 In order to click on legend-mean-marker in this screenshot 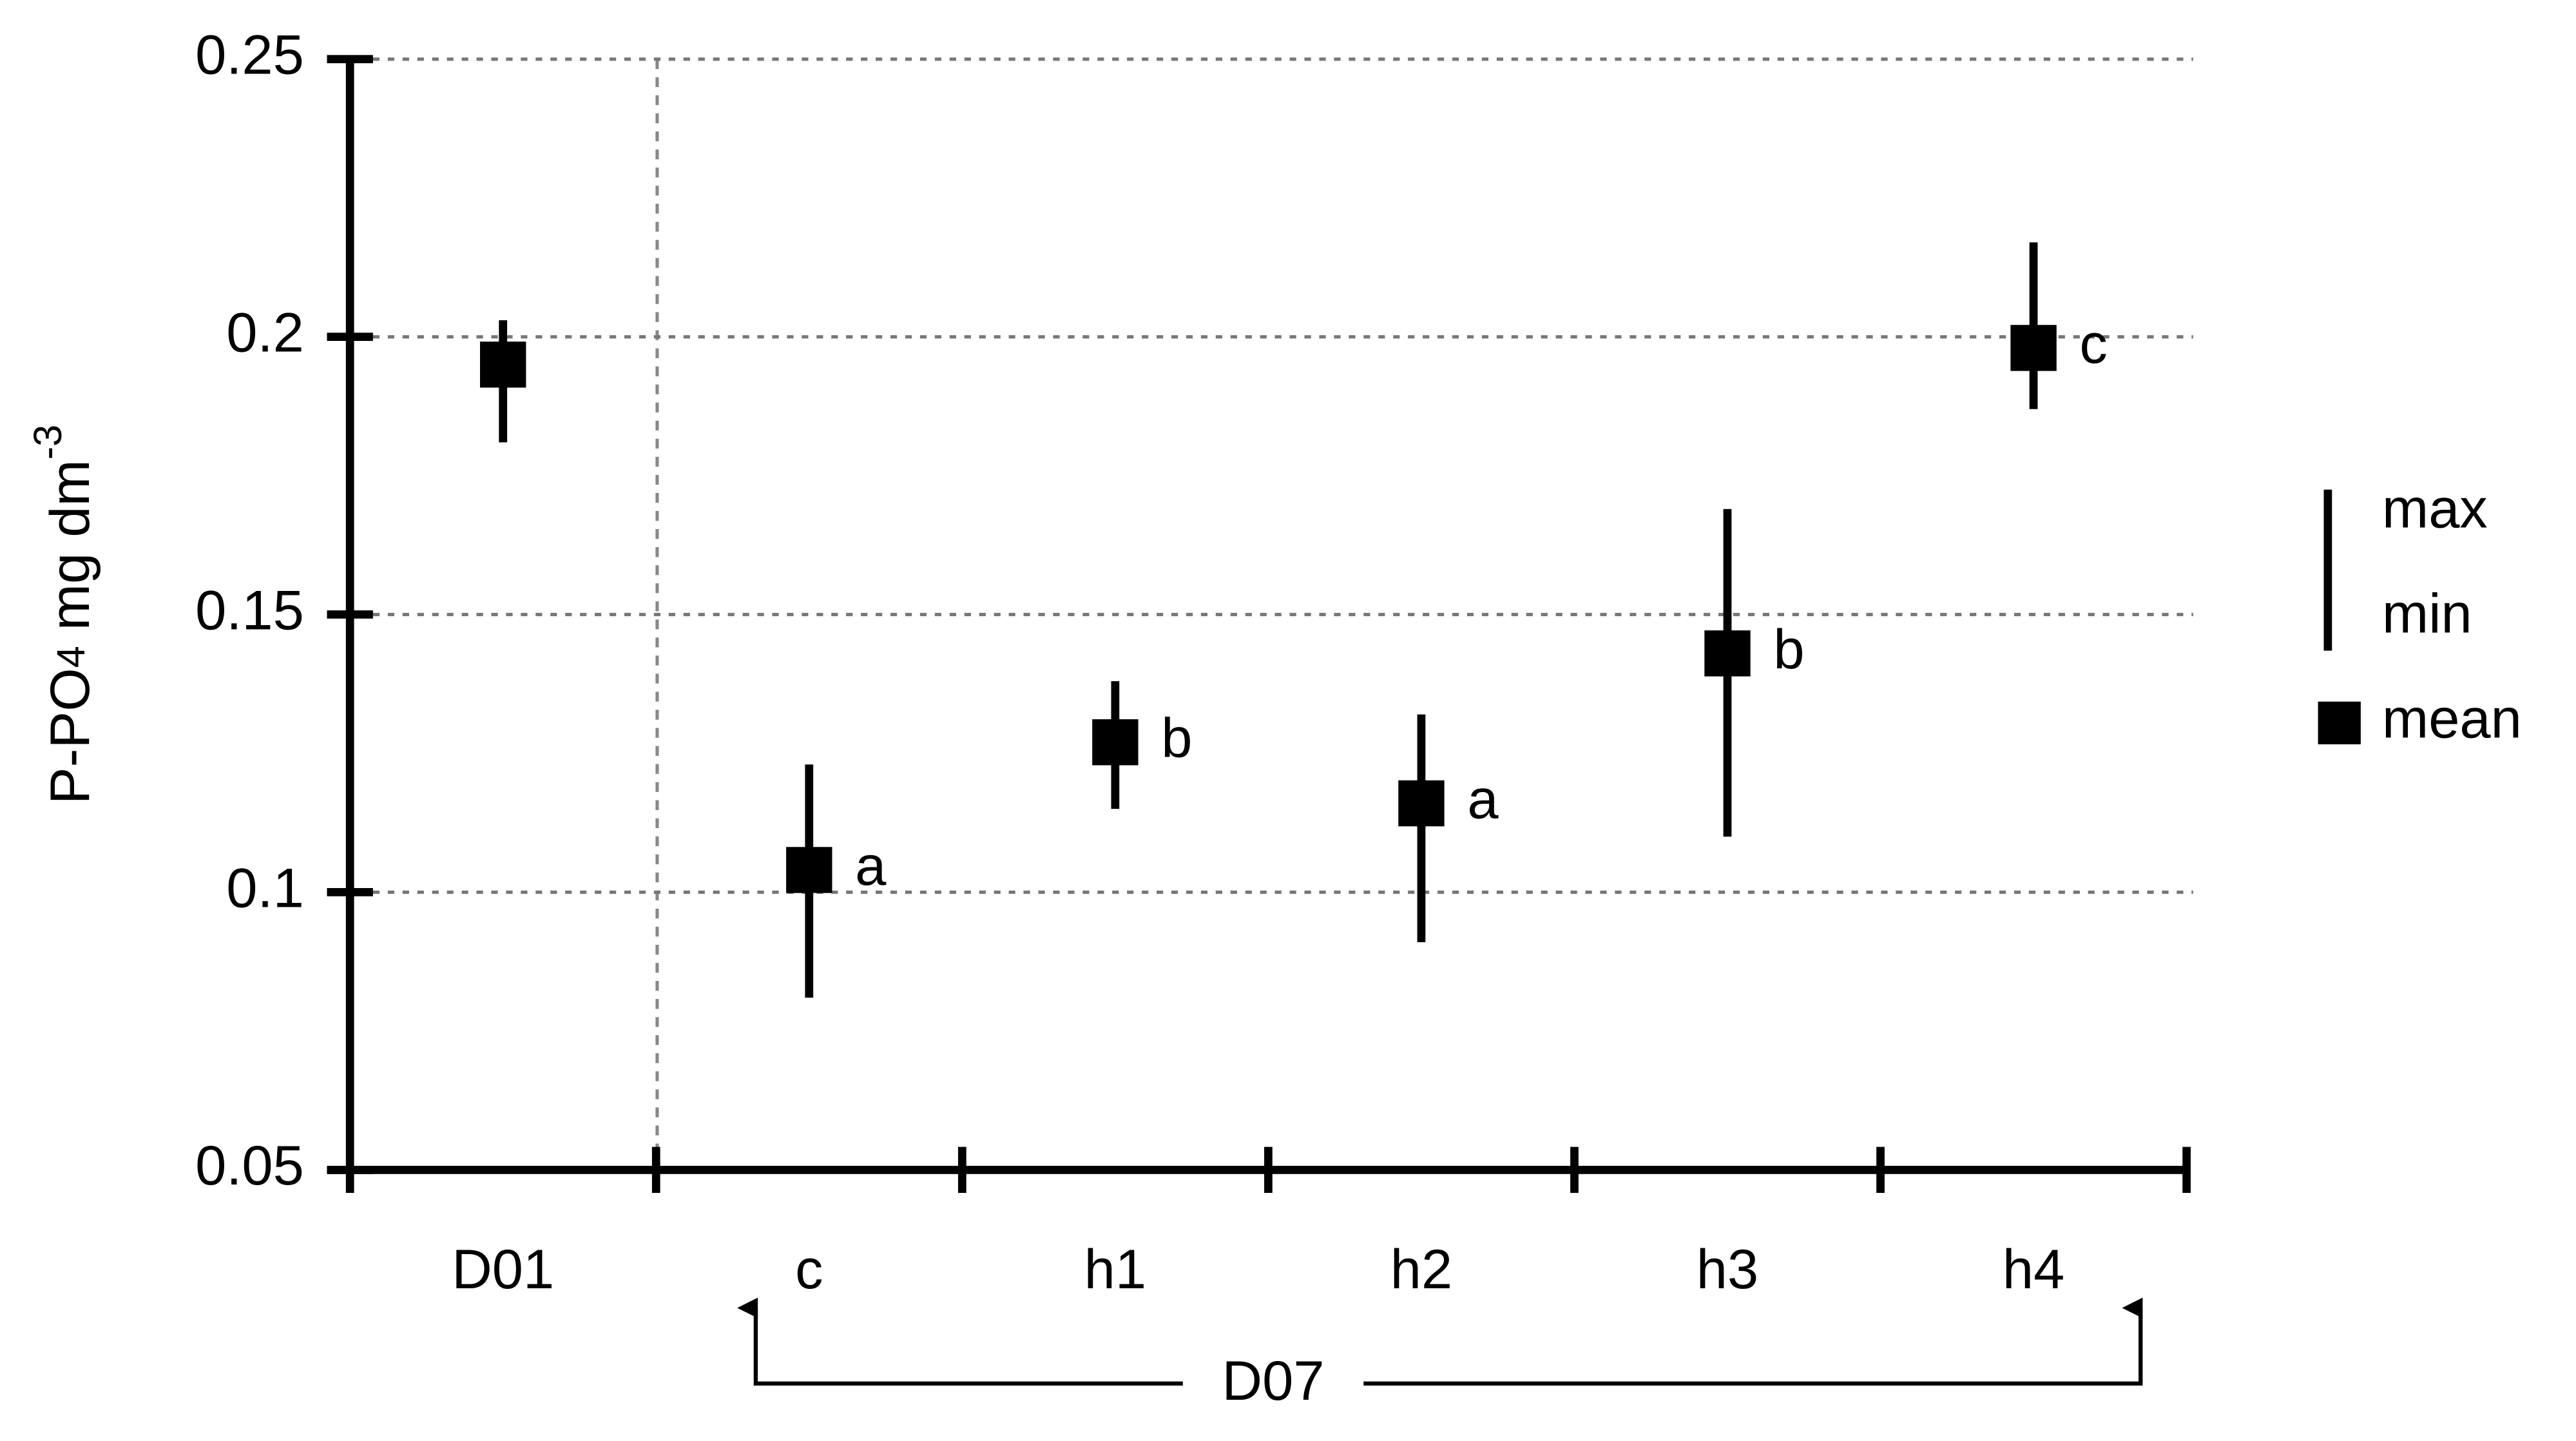, I will do `click(2340, 722)`.